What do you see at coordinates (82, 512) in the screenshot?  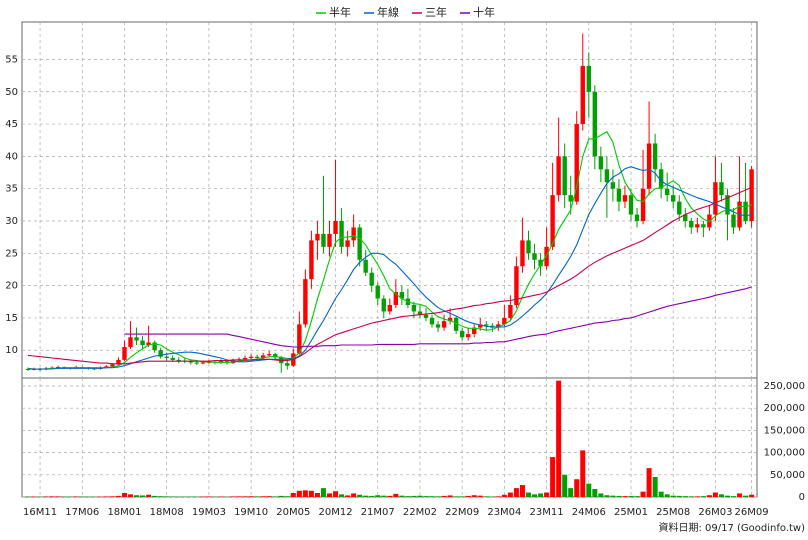 I see `x-tick-label: 17M06` at bounding box center [82, 512].